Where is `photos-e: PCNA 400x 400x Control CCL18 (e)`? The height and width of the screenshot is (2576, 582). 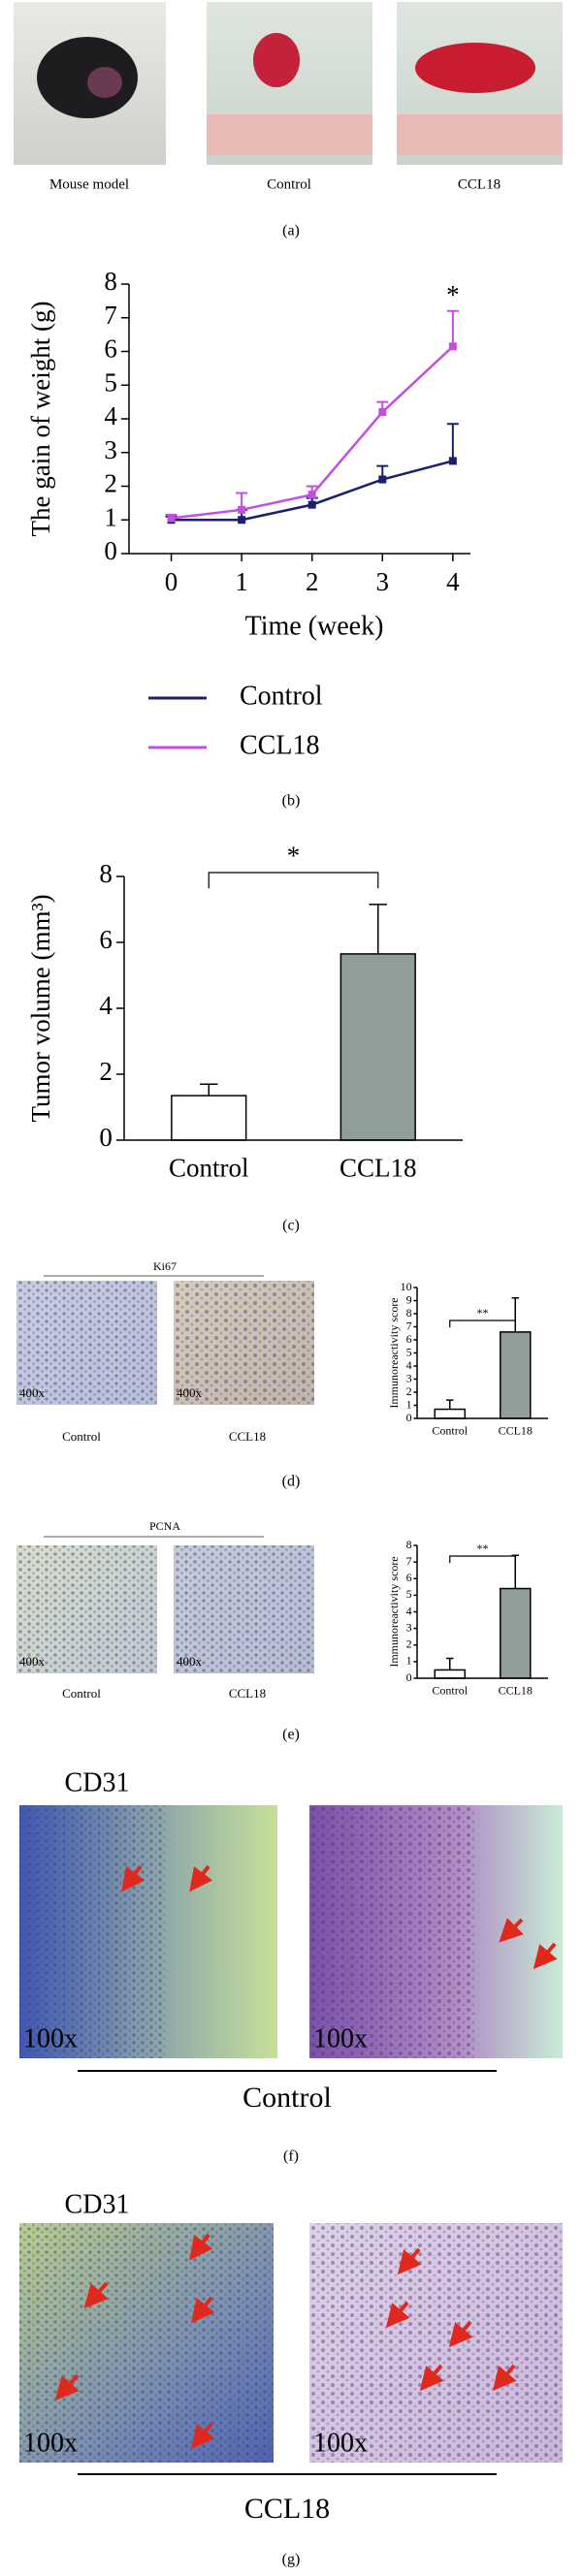 photos-e: PCNA 400x 400x Control CCL18 (e) is located at coordinates (165, 1631).